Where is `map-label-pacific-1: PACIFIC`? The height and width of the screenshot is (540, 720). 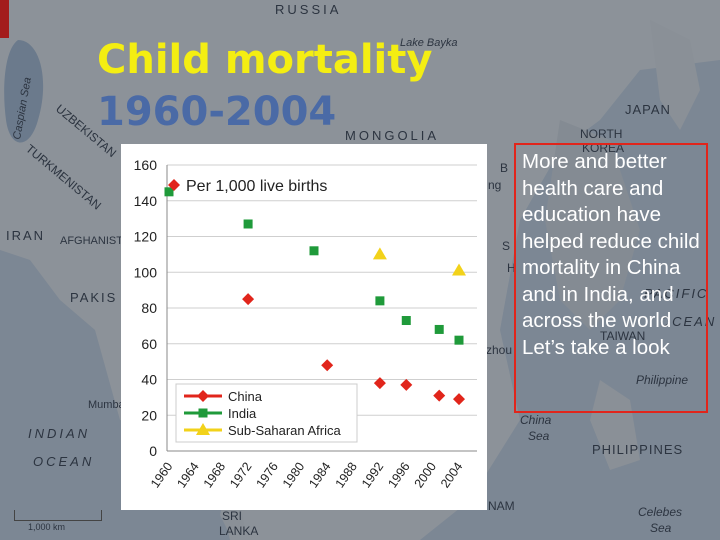 map-label-pacific-1: PACIFIC is located at coordinates (676, 293).